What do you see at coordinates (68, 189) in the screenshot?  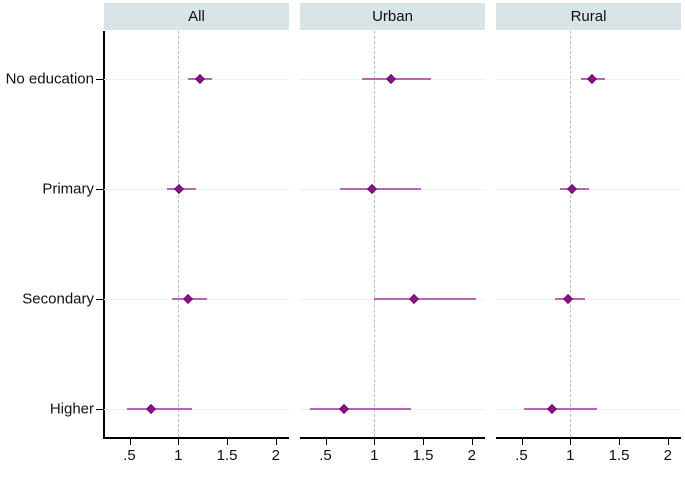 I see `y-axis-label-primary: Primary` at bounding box center [68, 189].